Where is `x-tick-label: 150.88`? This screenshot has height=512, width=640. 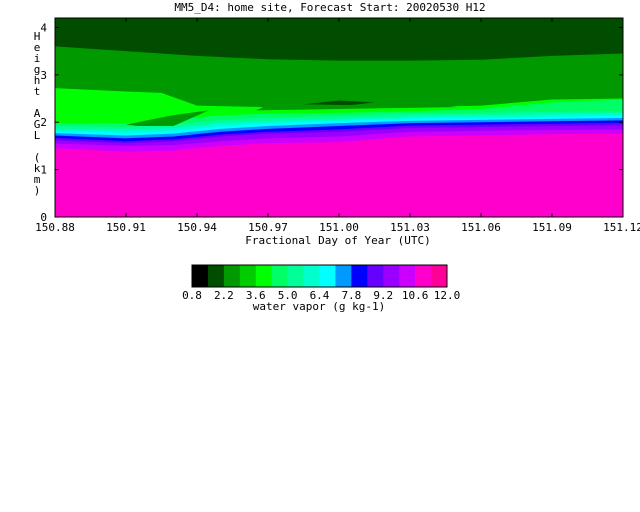
x-tick-label: 150.88 is located at coordinates (55, 227).